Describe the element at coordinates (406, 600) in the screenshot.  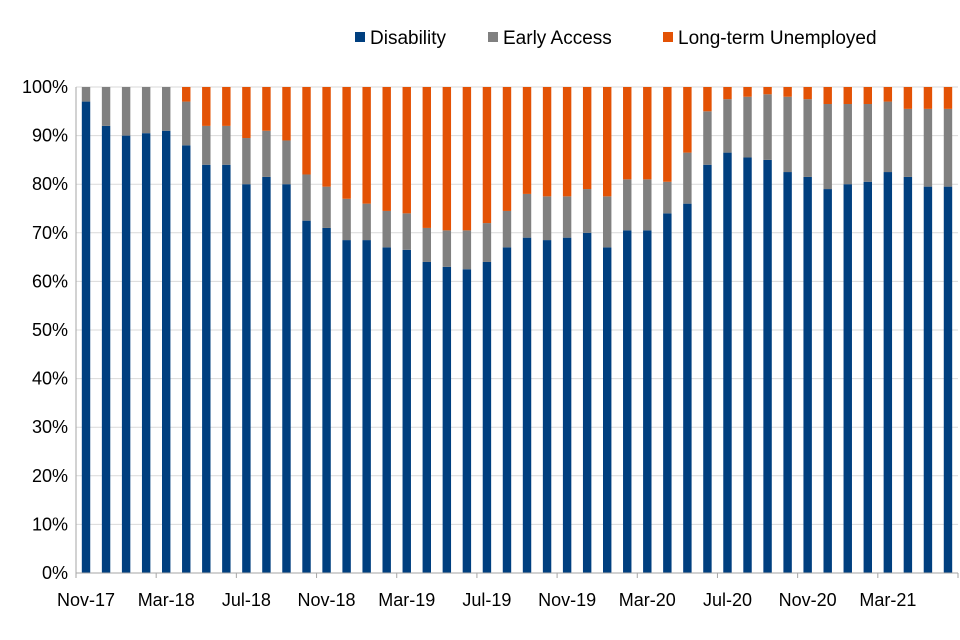
I see `x-tick-label: Mar-19` at that location.